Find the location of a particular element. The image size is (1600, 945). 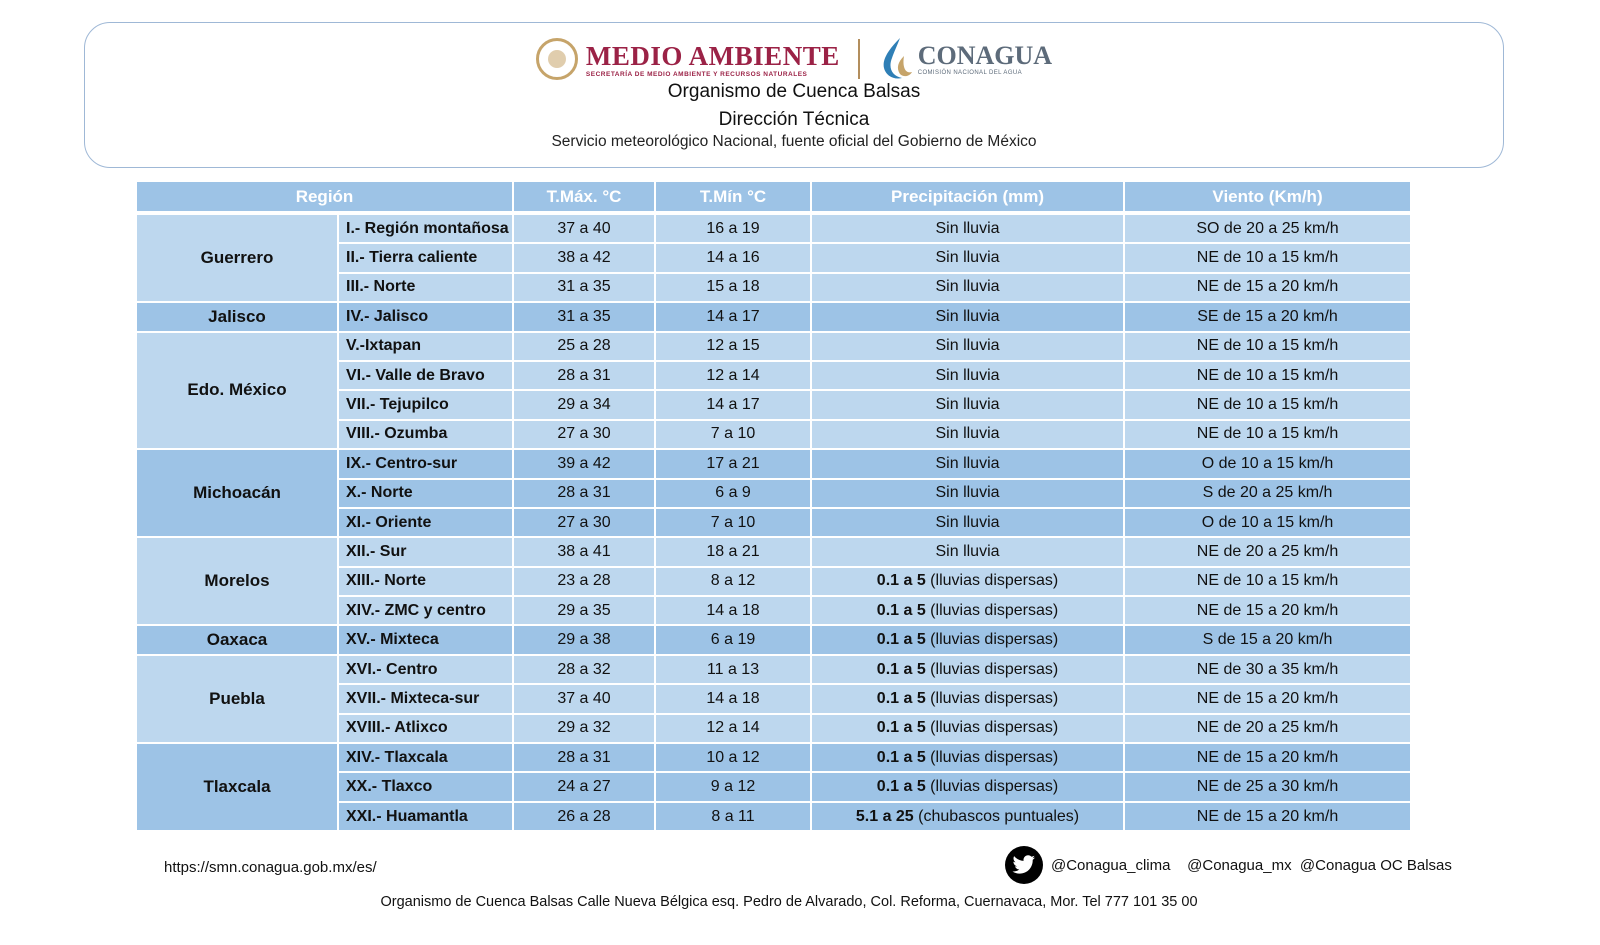

wind-cell: S de 15 a 20 km/h is located at coordinates (1268, 640).